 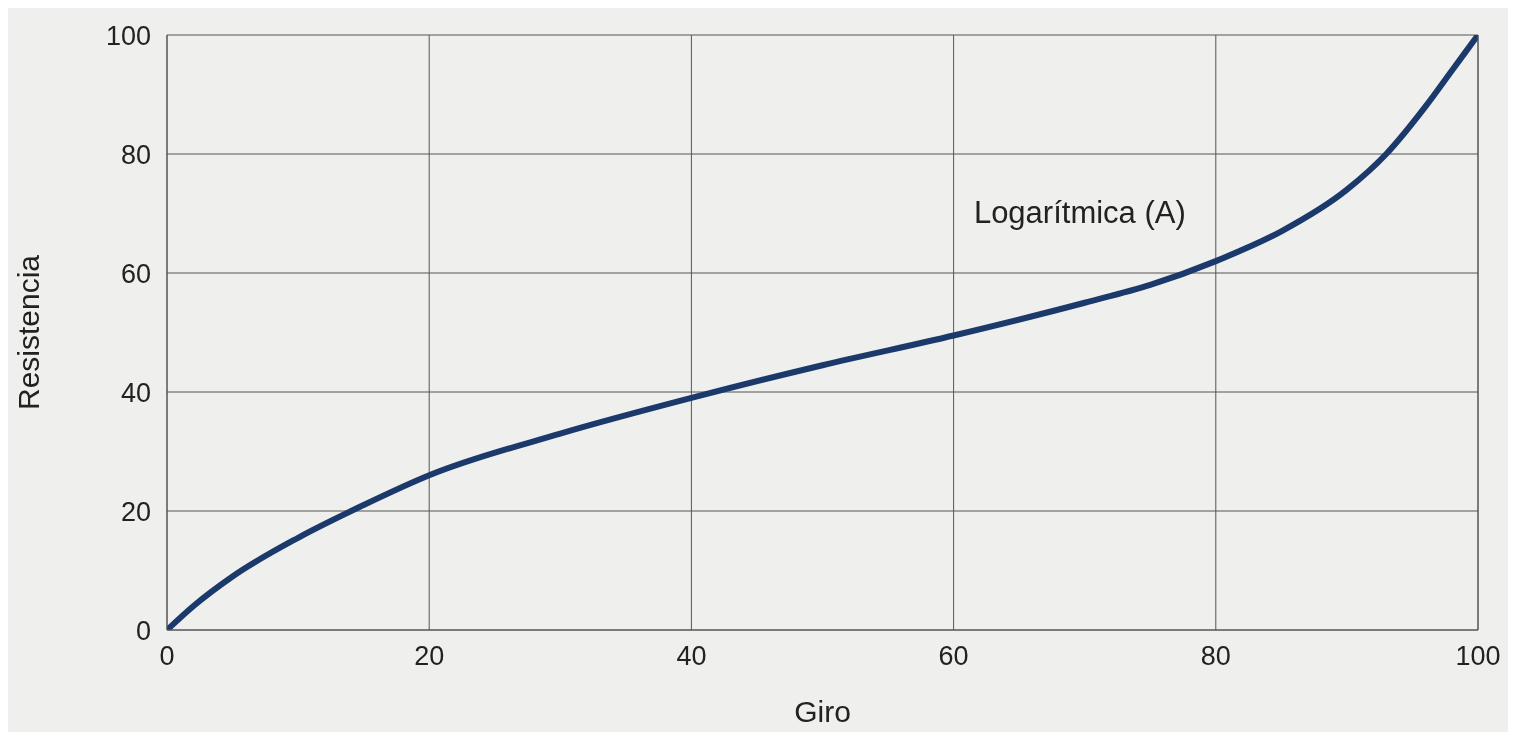 I want to click on y-tick-label: 60, so click(x=135, y=273).